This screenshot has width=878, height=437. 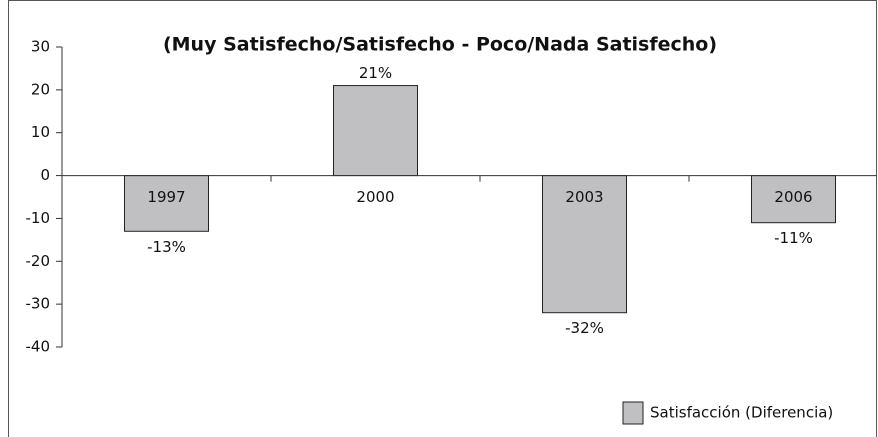 What do you see at coordinates (584, 328) in the screenshot?
I see `value-label: -32%` at bounding box center [584, 328].